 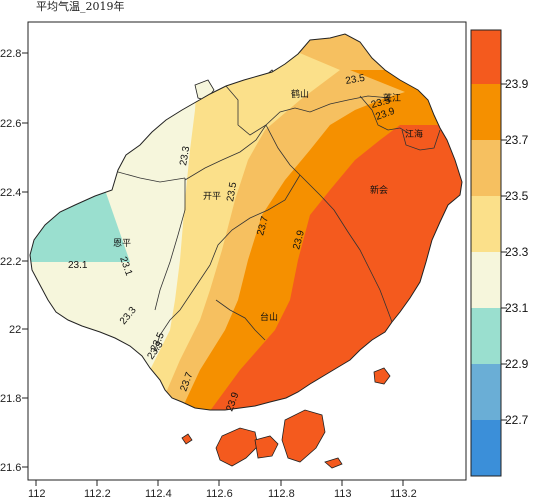 What do you see at coordinates (15, 330) in the screenshot?
I see `y-tick-label: 22` at bounding box center [15, 330].